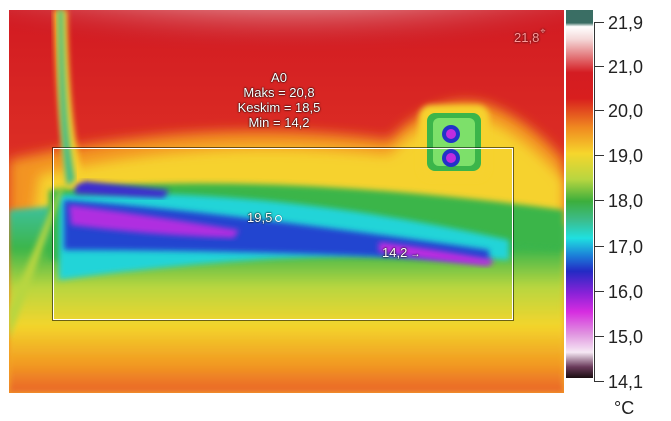  Describe the element at coordinates (626, 201) in the screenshot. I see `scale-label: 18,0` at that location.